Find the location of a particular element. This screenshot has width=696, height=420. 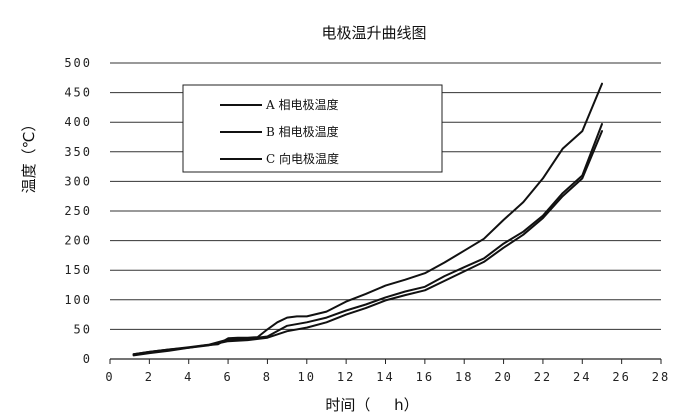

x-tick-labels: 0 2 4 6 8 10 12 14 16 18 20 22 24 26 28 is located at coordinates (387, 377).